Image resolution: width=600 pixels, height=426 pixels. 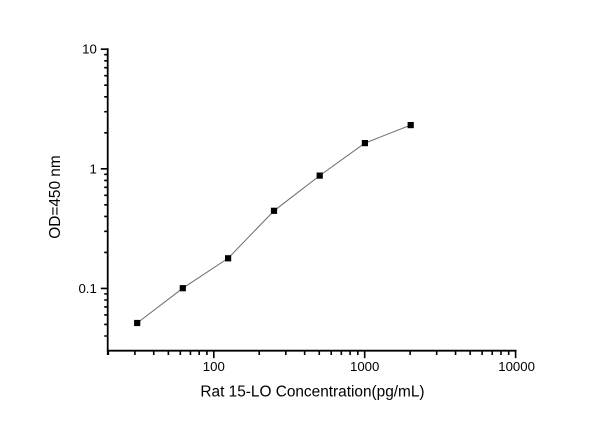 What do you see at coordinates (55, 196) in the screenshot?
I see `svg-text: OD=450 nm` at bounding box center [55, 196].